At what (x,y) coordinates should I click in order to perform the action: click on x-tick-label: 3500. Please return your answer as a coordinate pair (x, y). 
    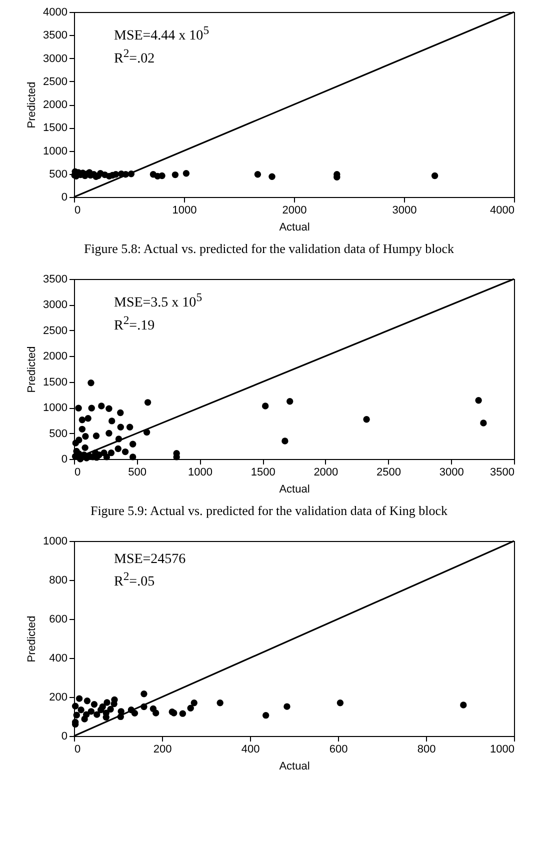
    Looking at the image, I should click on (502, 472).